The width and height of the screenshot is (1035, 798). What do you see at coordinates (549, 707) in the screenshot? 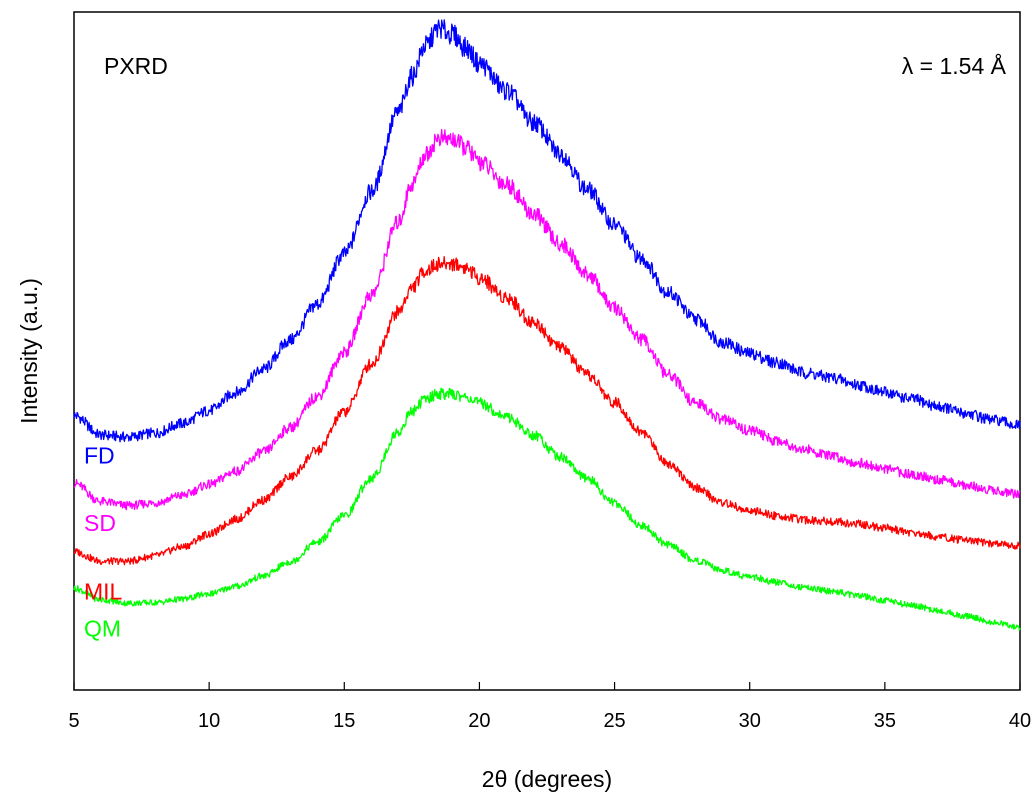
I see `x-tick-layer: 5 10 15 20 25 30 35 40` at bounding box center [549, 707].